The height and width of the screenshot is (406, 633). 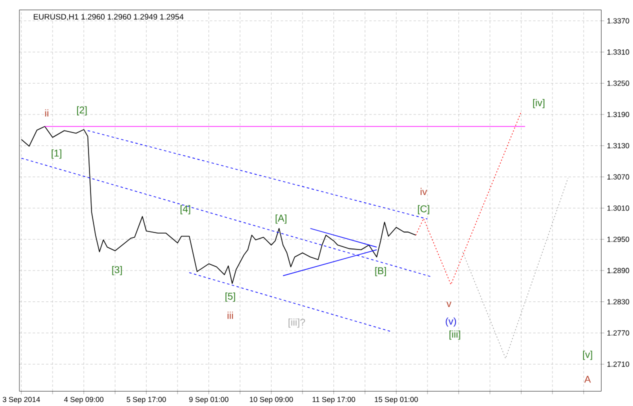 What do you see at coordinates (46, 112) in the screenshot?
I see `annotation: ii` at bounding box center [46, 112].